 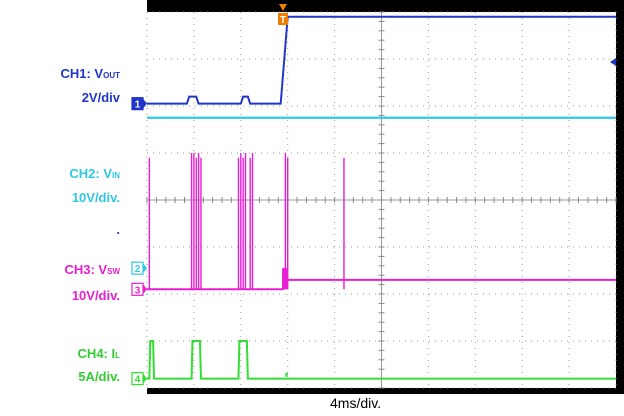 I want to click on trigger-marker, so click(x=283, y=19).